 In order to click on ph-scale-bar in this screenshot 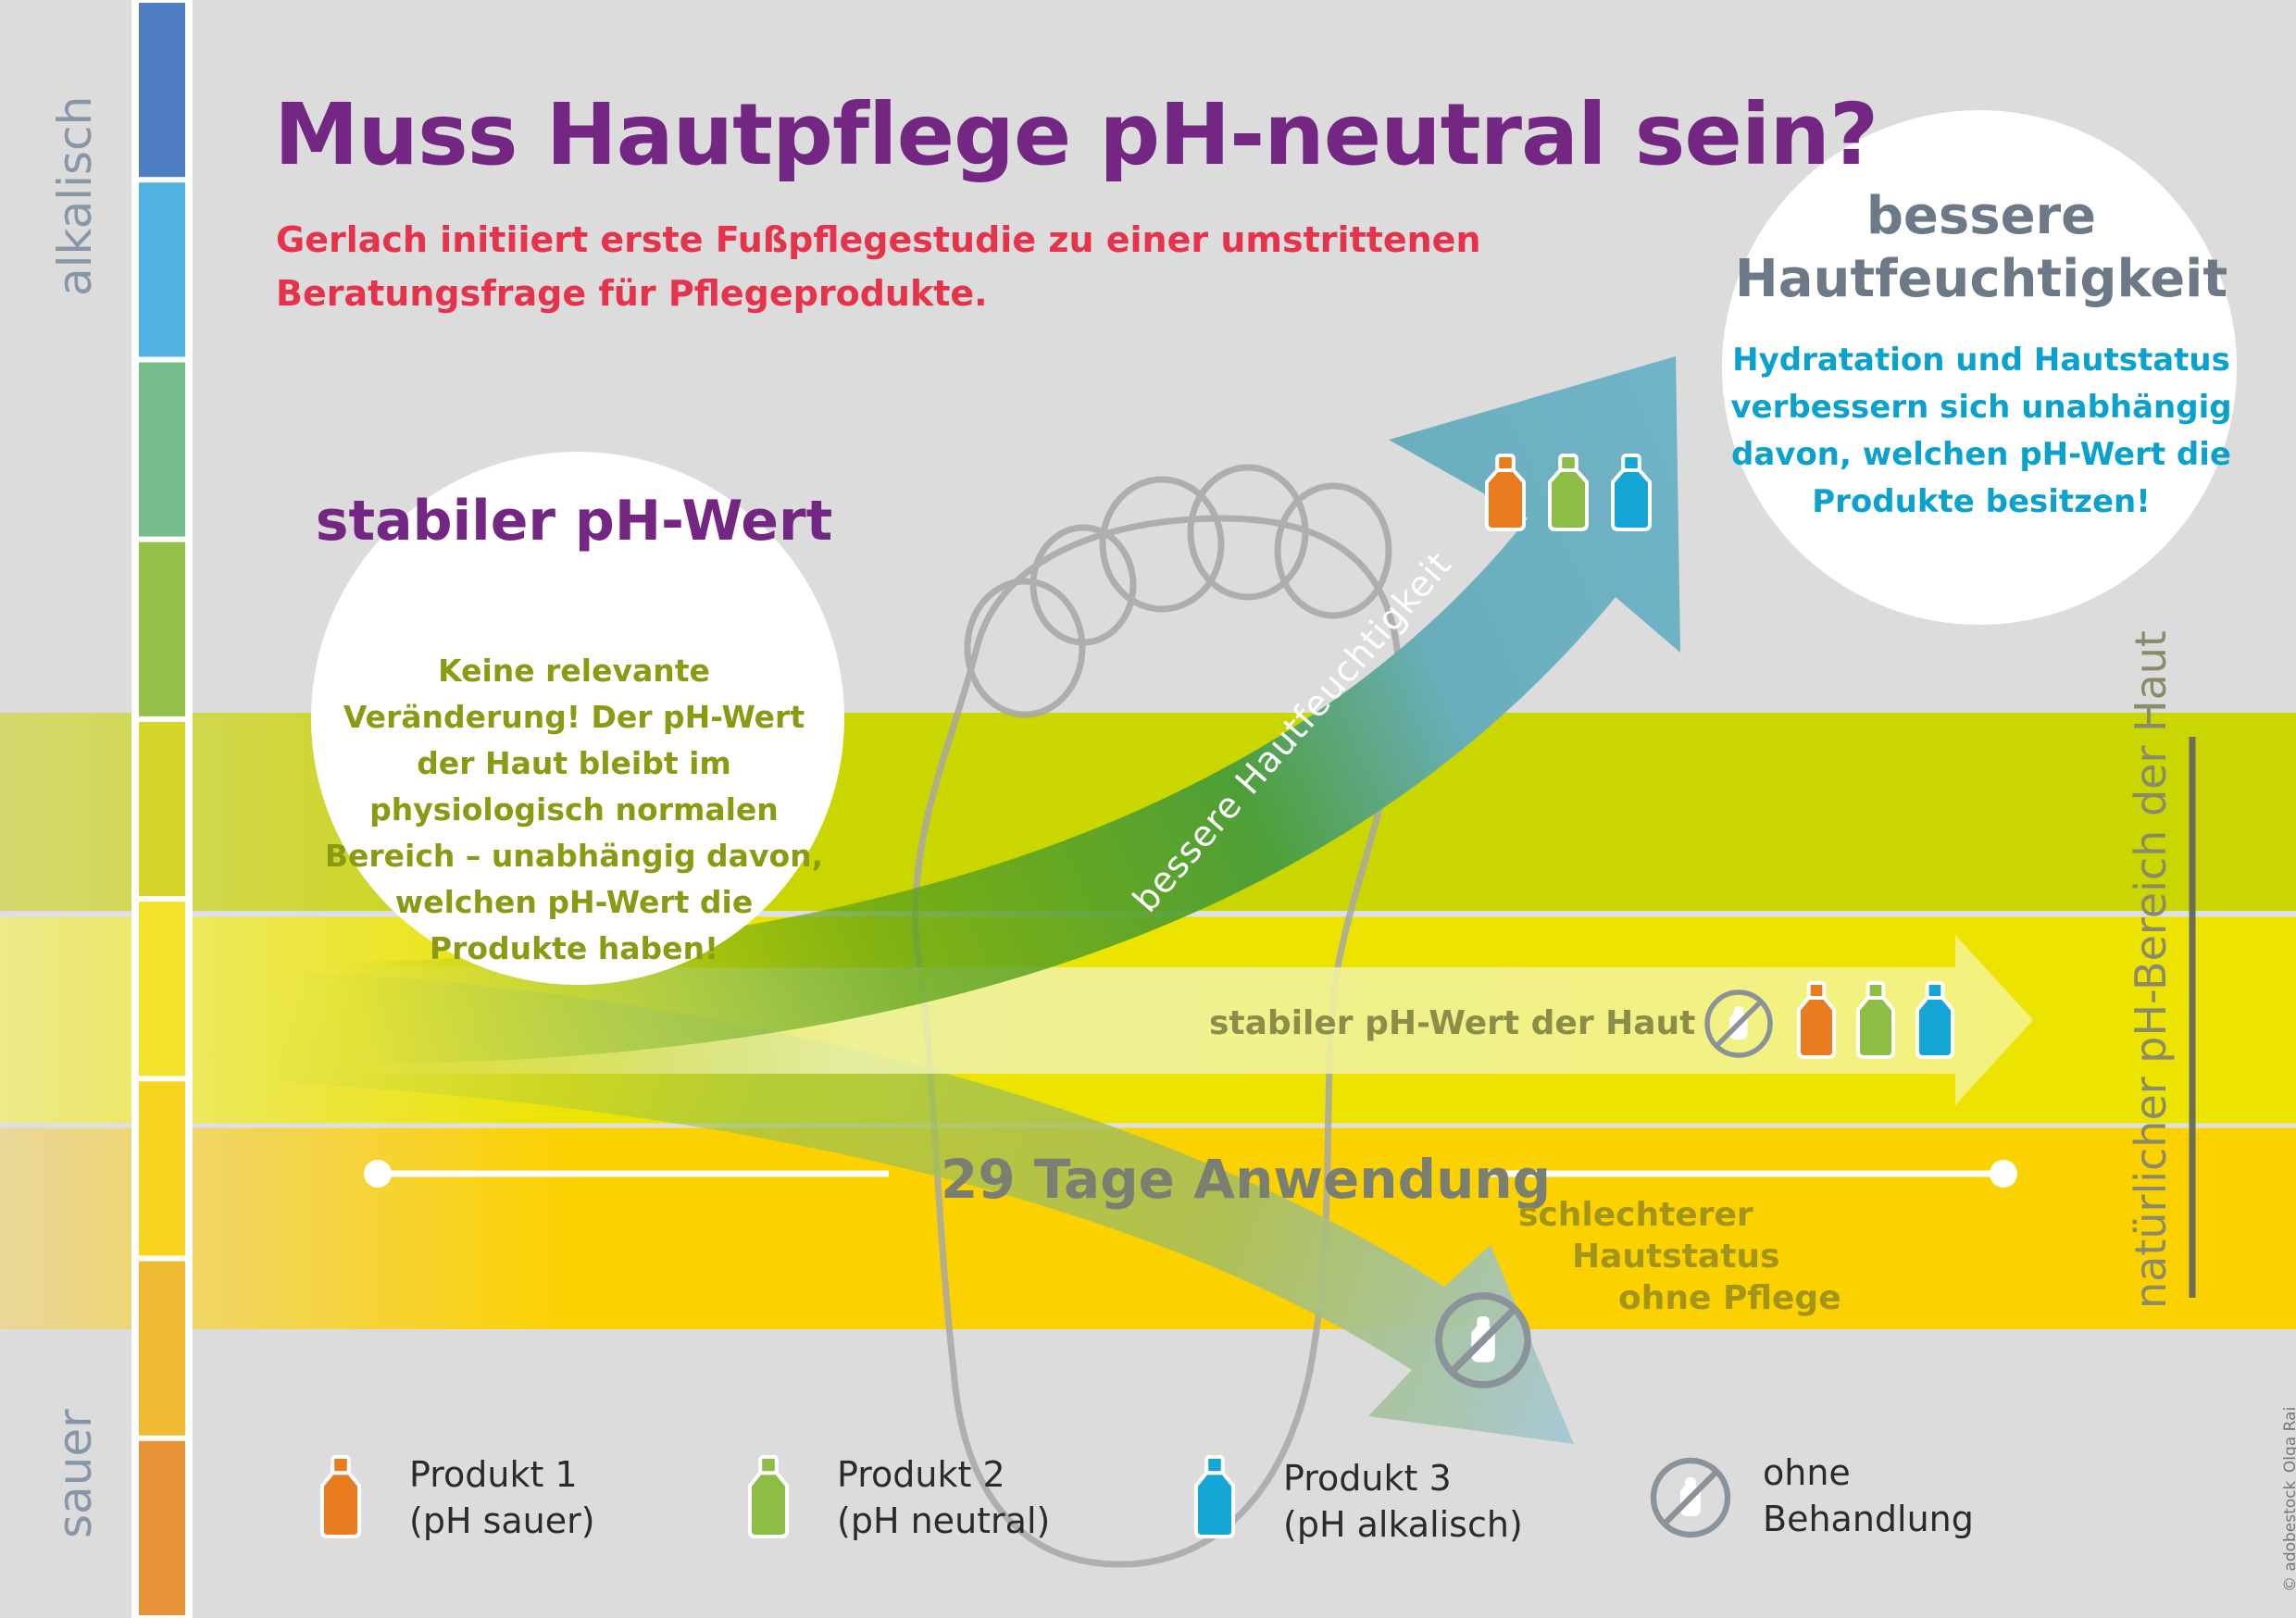, I will do `click(162, 809)`.